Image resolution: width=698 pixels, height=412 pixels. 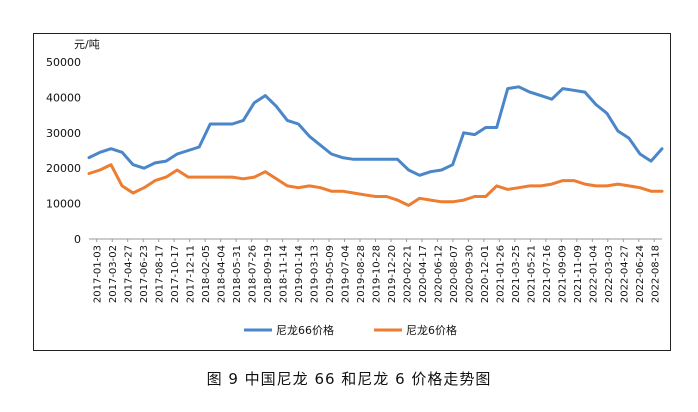 What do you see at coordinates (469, 274) in the screenshot?
I see `x-tick-label: 2020-09-30` at bounding box center [469, 274].